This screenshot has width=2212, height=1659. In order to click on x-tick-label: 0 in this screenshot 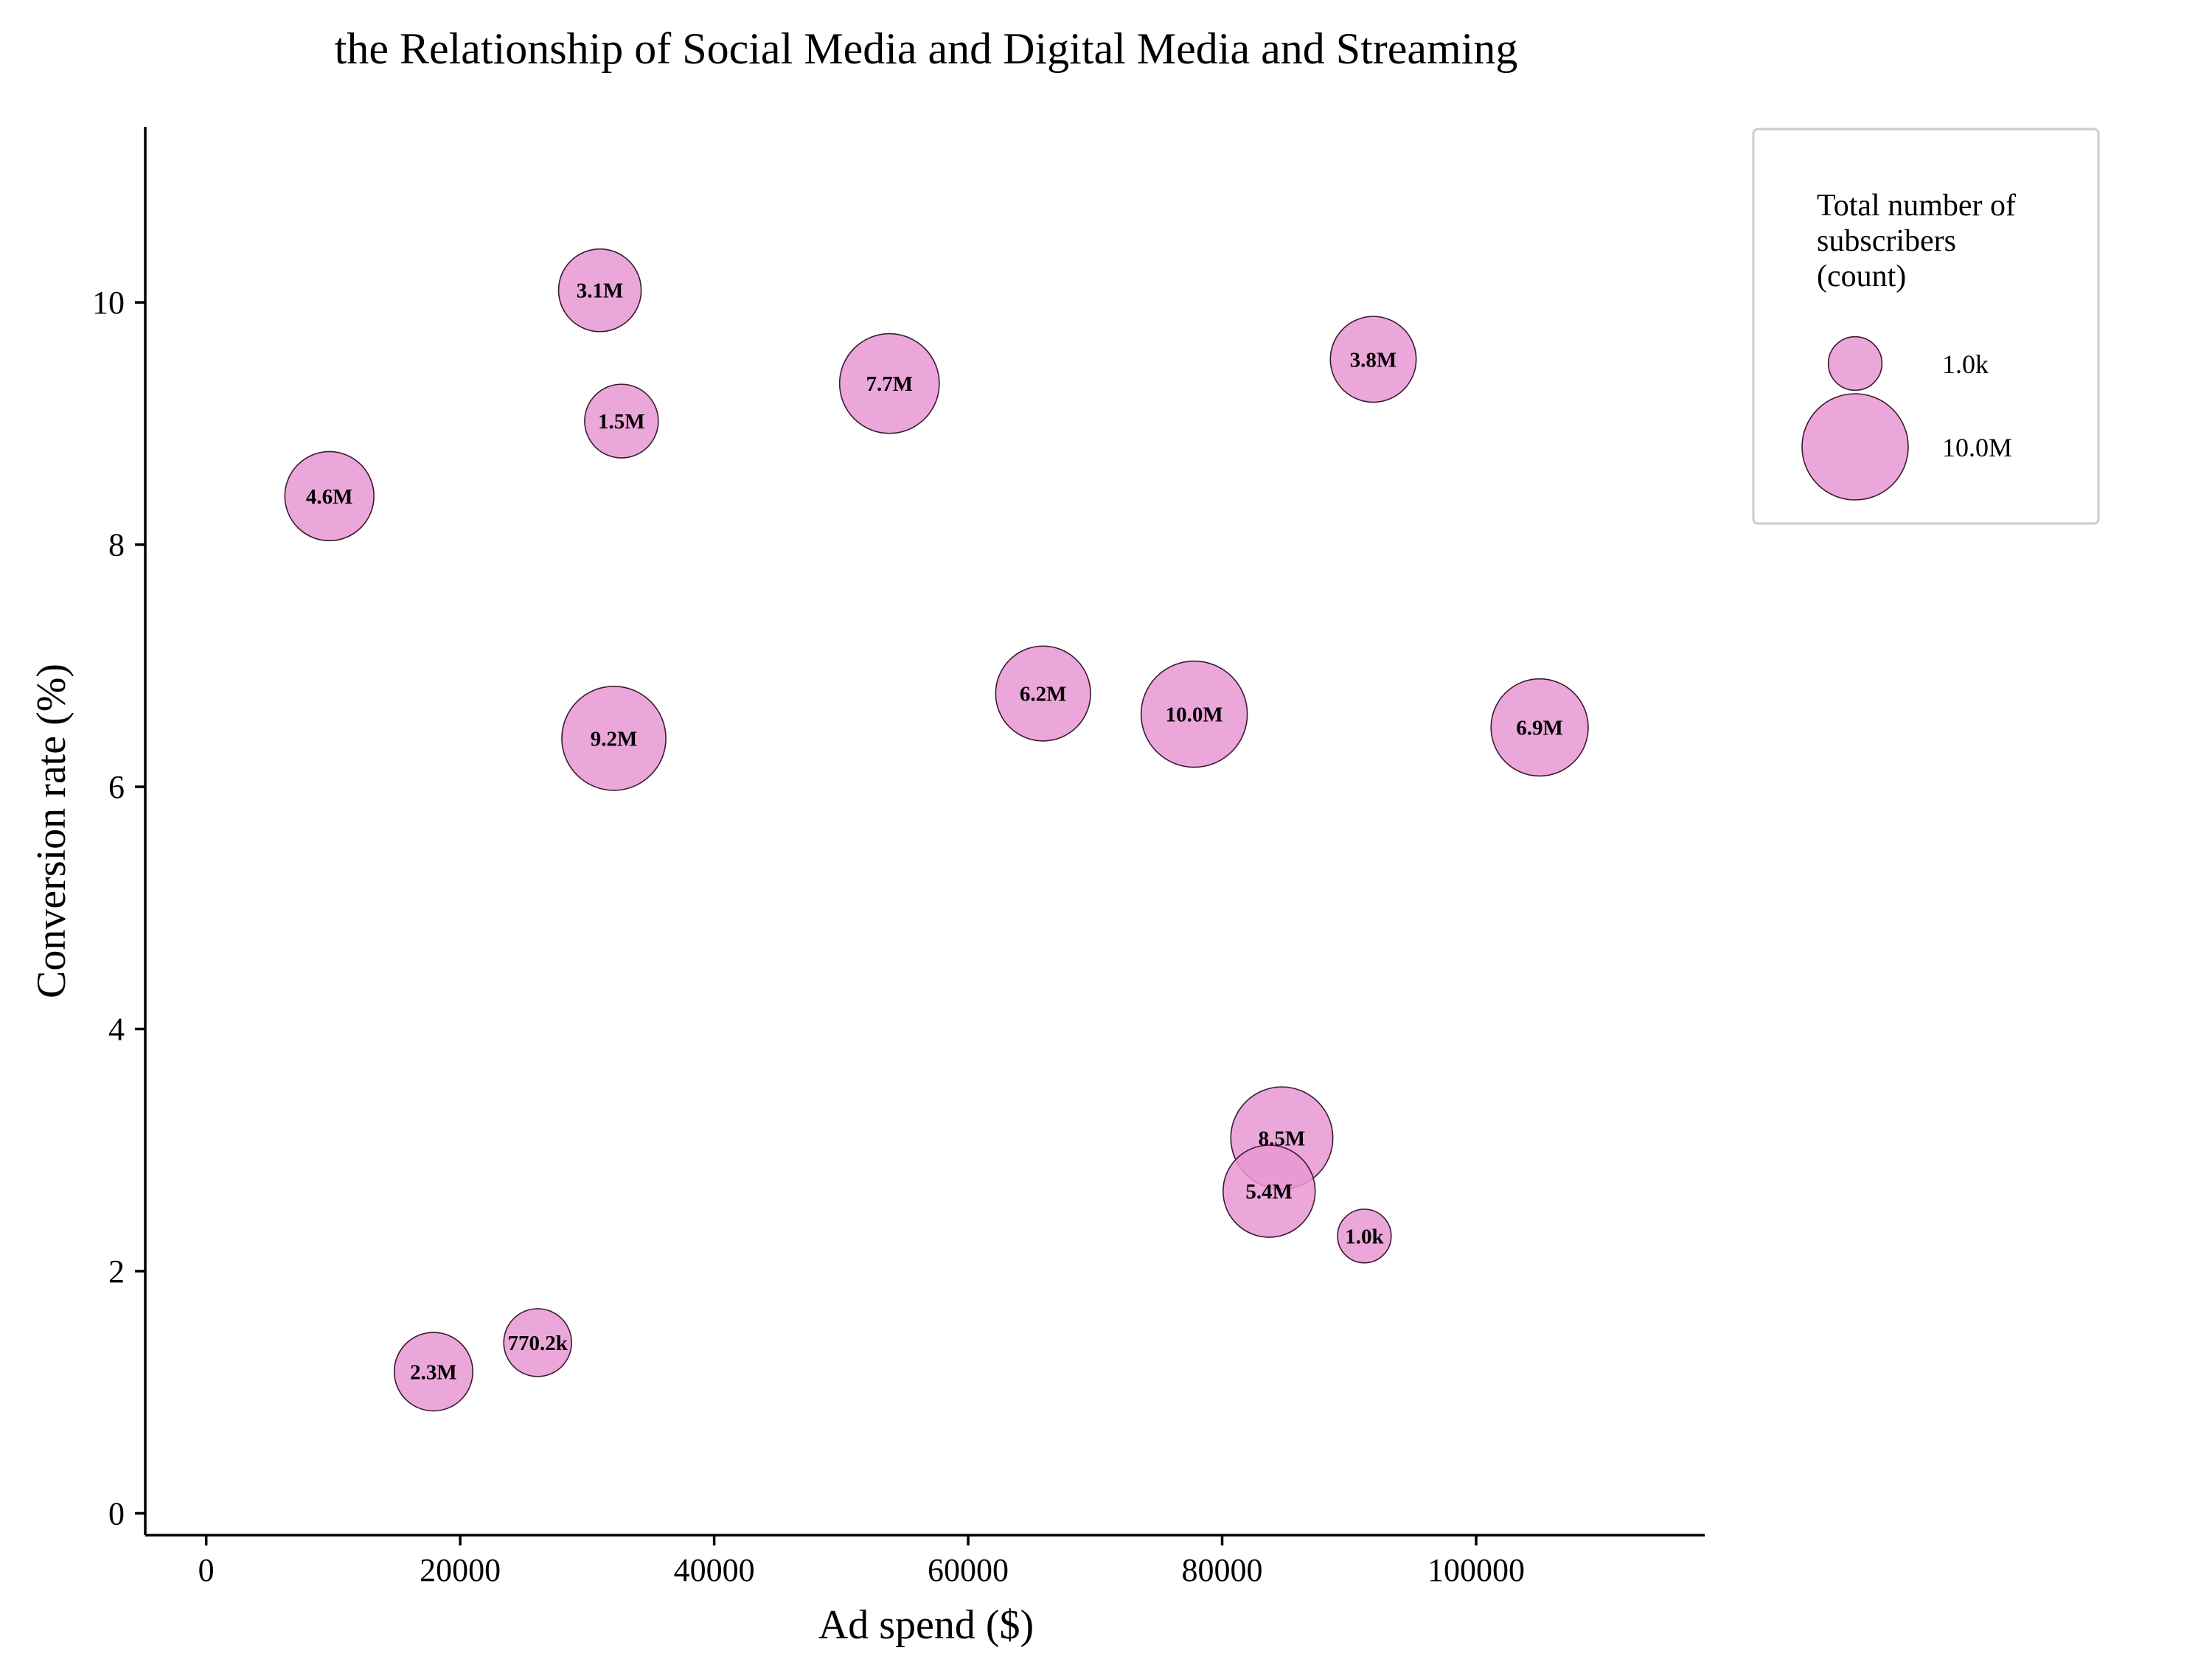, I will do `click(206, 1570)`.